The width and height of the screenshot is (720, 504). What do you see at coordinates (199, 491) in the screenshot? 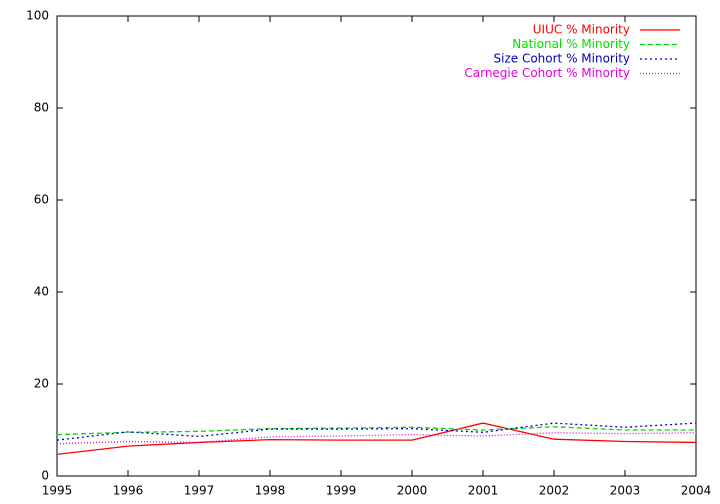
I see `x-tick-label: 1997` at bounding box center [199, 491].